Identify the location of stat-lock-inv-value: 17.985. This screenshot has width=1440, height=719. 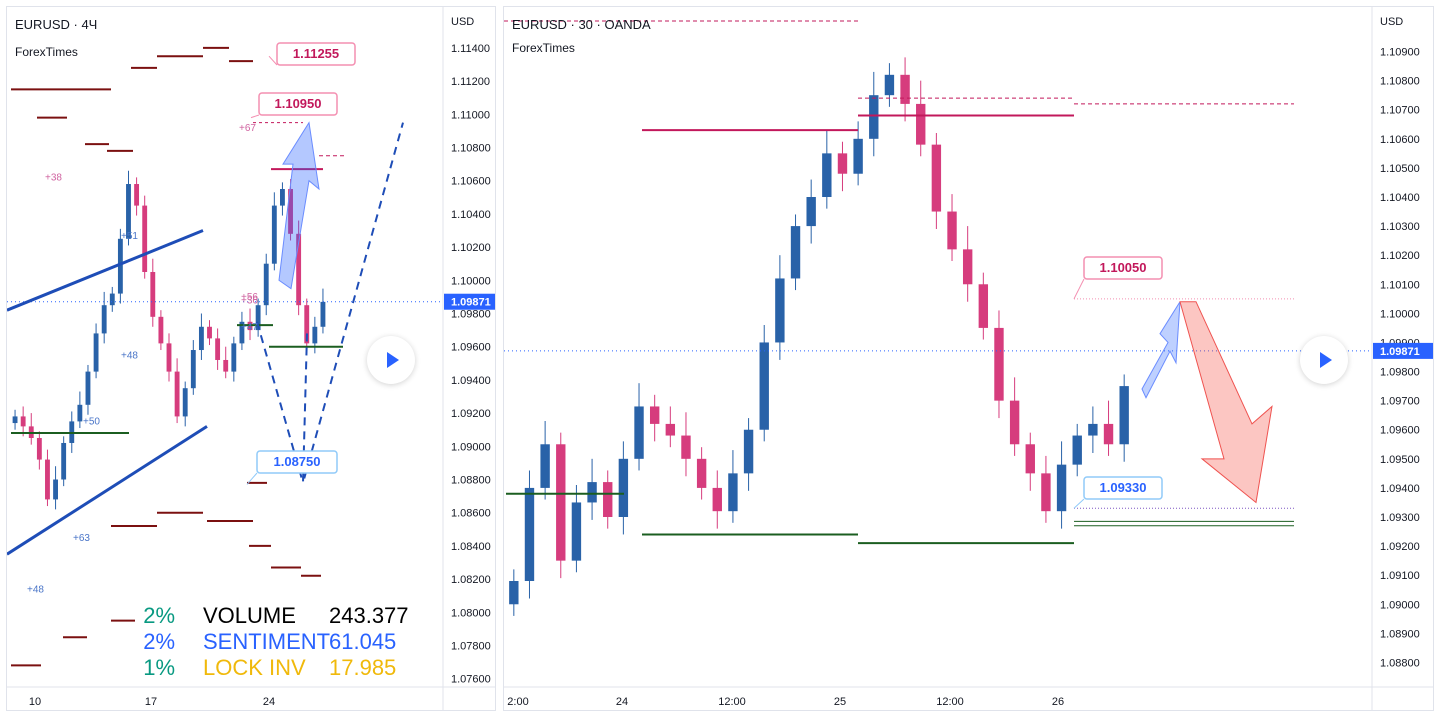
(363, 667).